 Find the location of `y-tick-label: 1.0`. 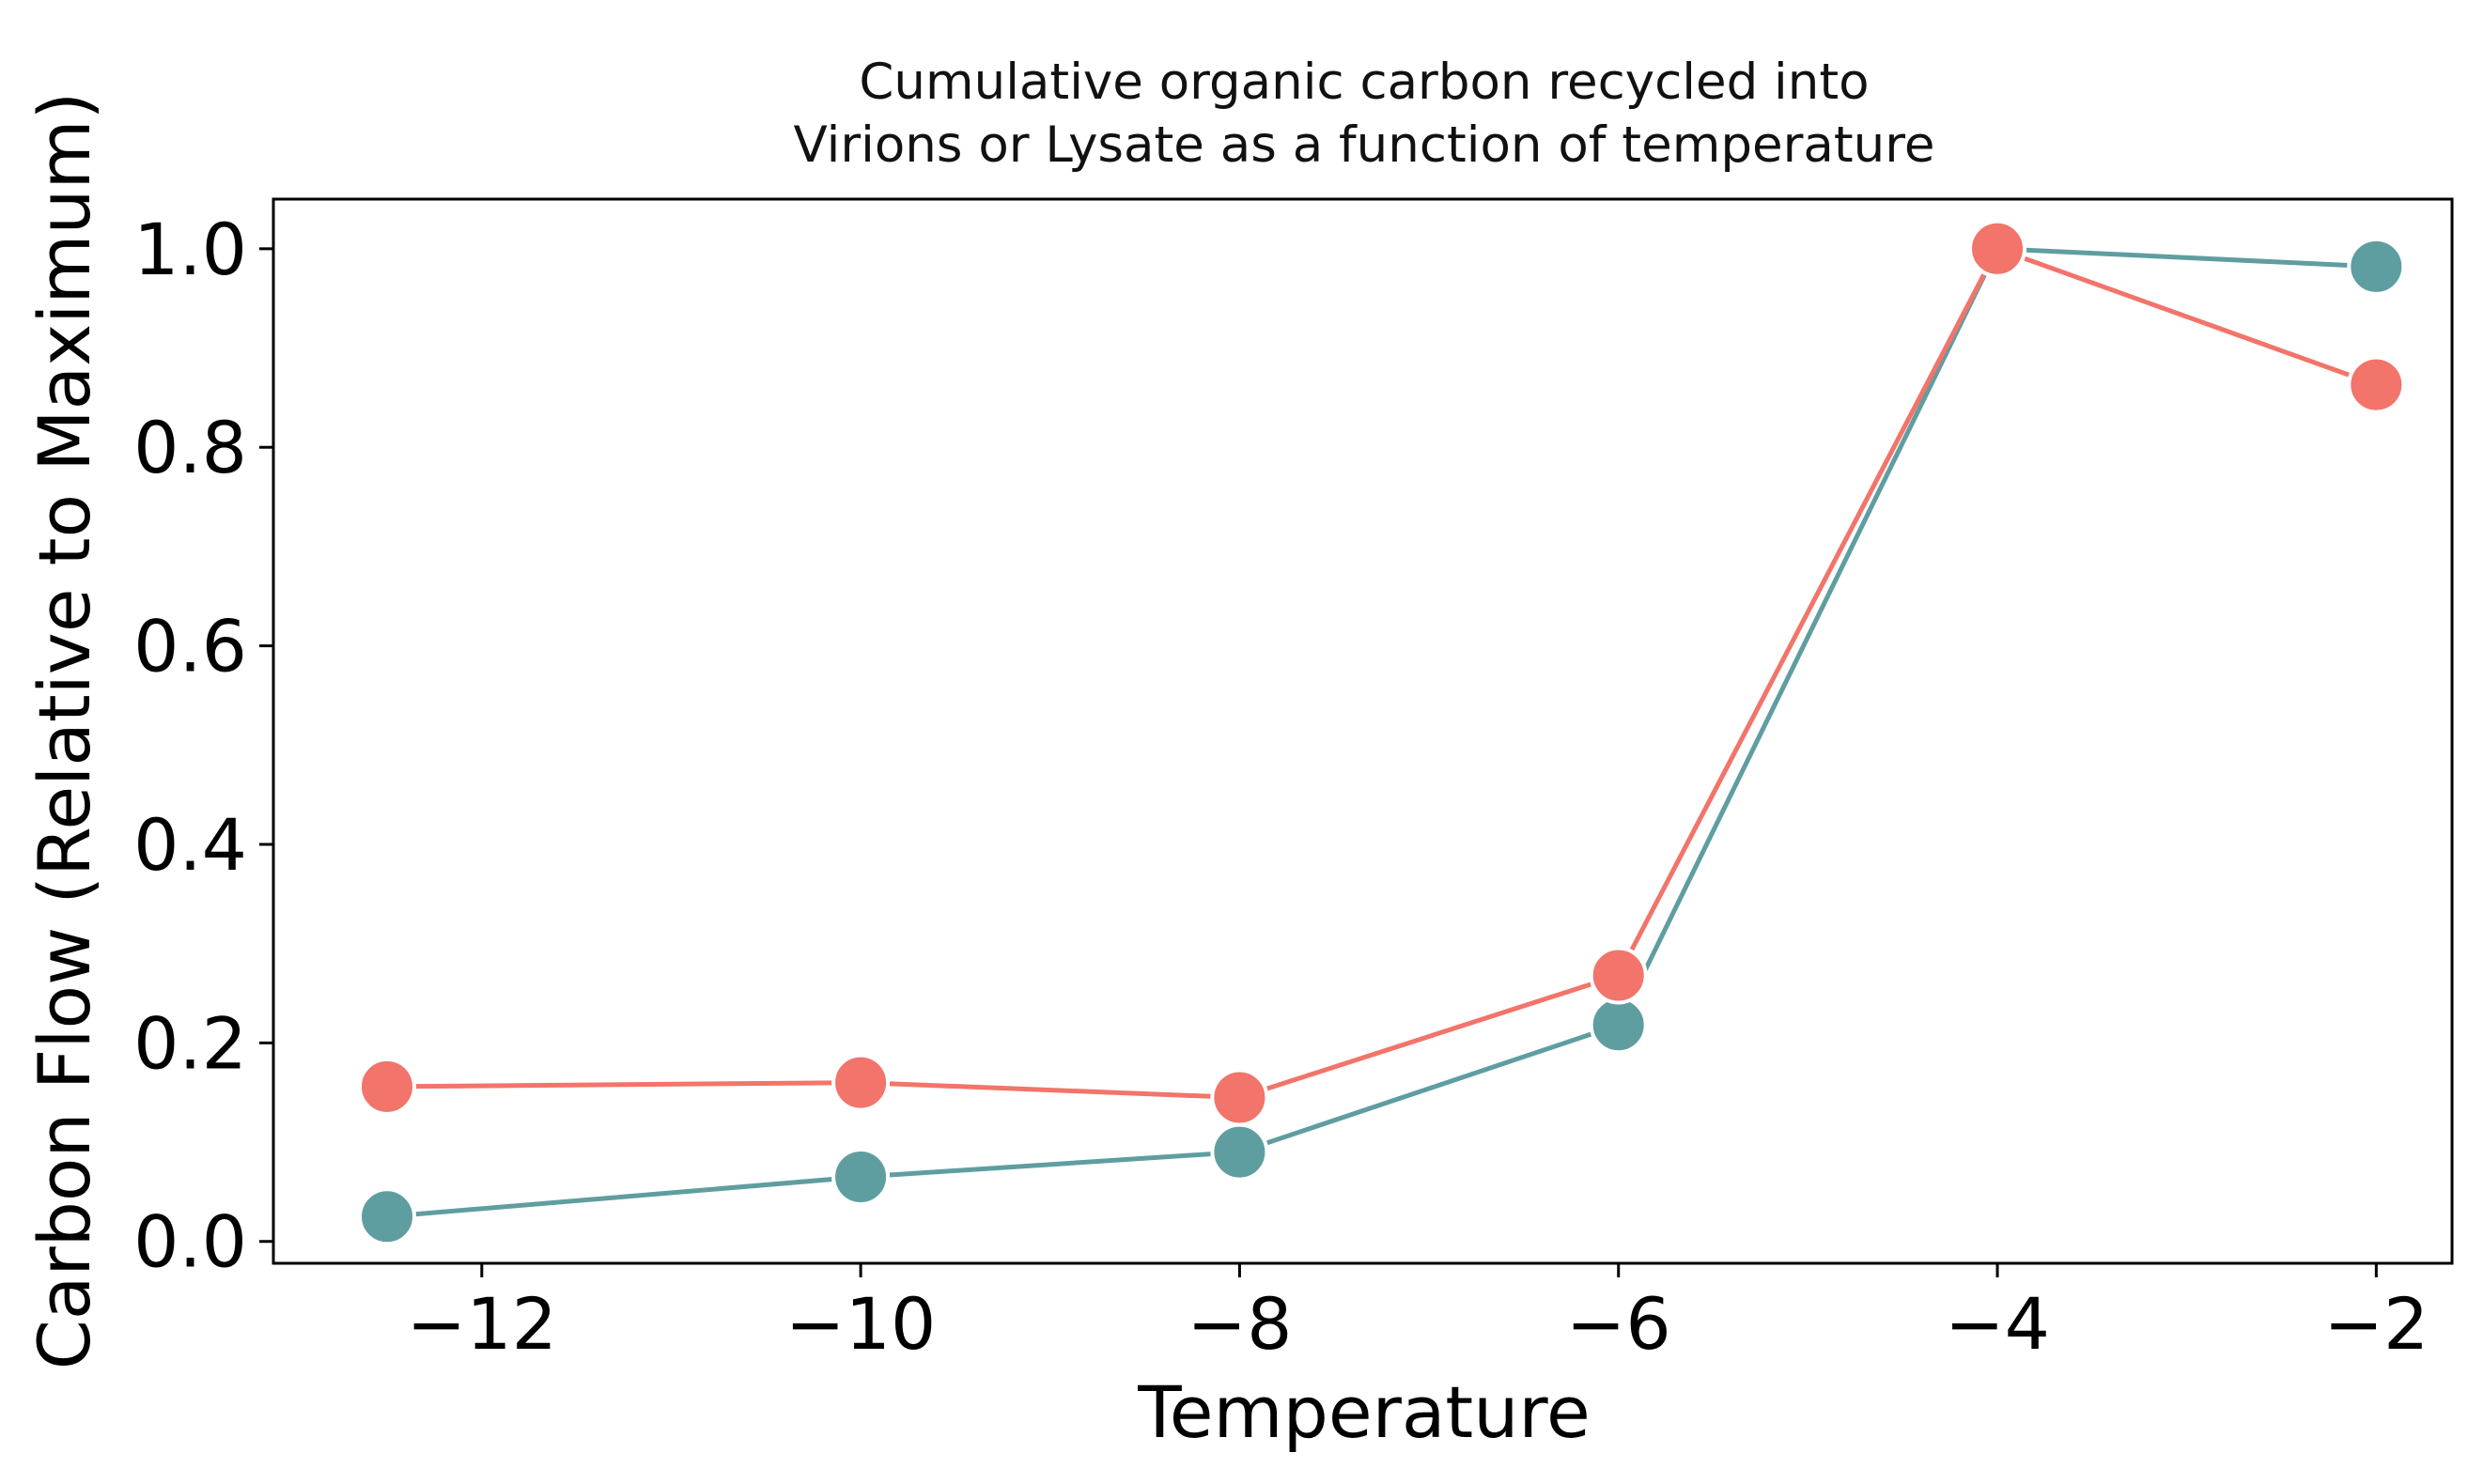

y-tick-label: 1.0 is located at coordinates (190, 250).